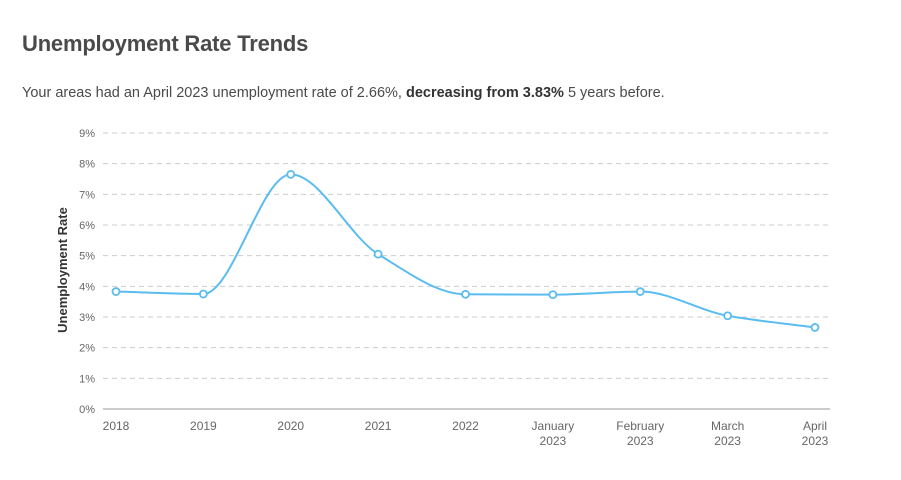 Image resolution: width=901 pixels, height=480 pixels. What do you see at coordinates (87, 257) in the screenshot?
I see `y-tick-label: 5%` at bounding box center [87, 257].